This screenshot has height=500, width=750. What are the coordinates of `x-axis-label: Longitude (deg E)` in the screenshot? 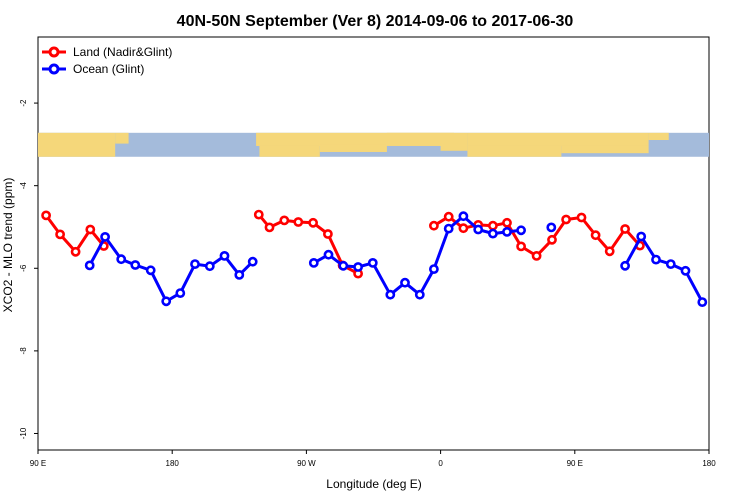 It's located at (373, 484).